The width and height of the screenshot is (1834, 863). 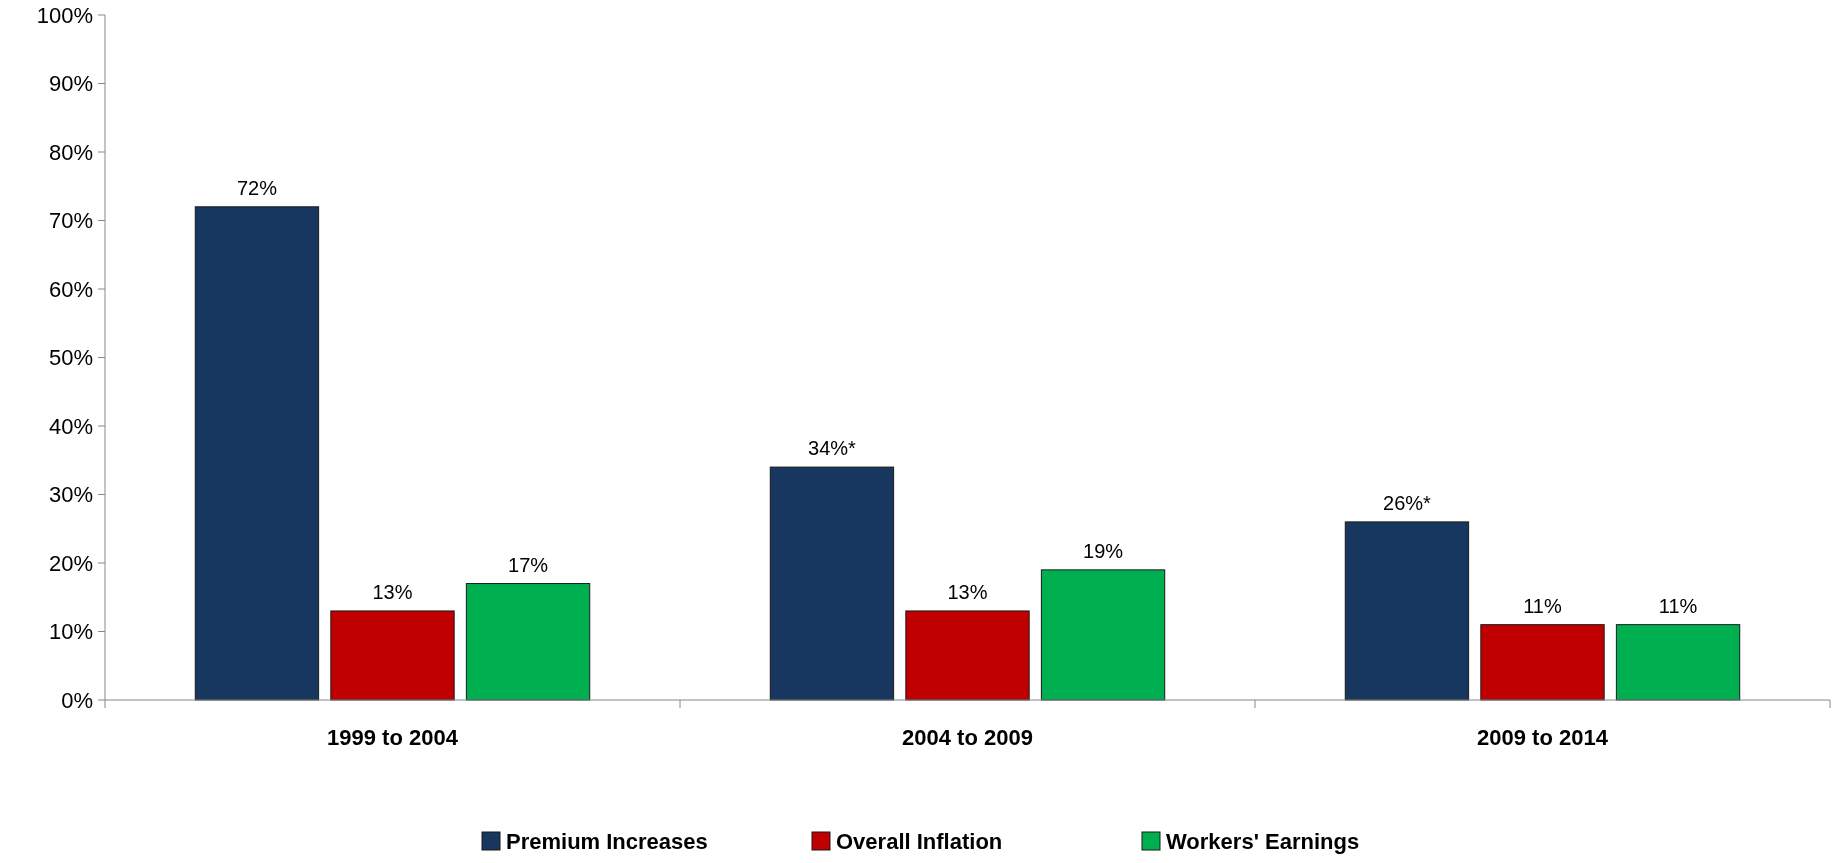 I want to click on data-label: 19%, so click(x=1103, y=550).